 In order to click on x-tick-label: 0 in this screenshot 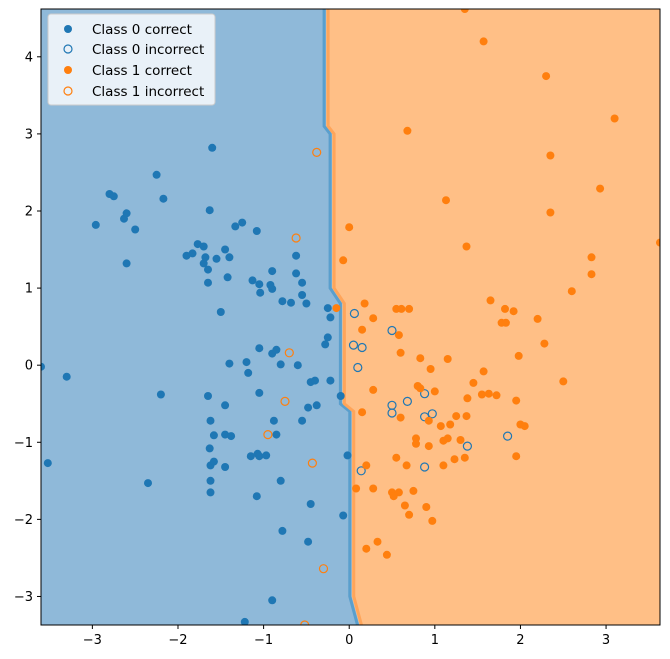, I will do `click(349, 640)`.